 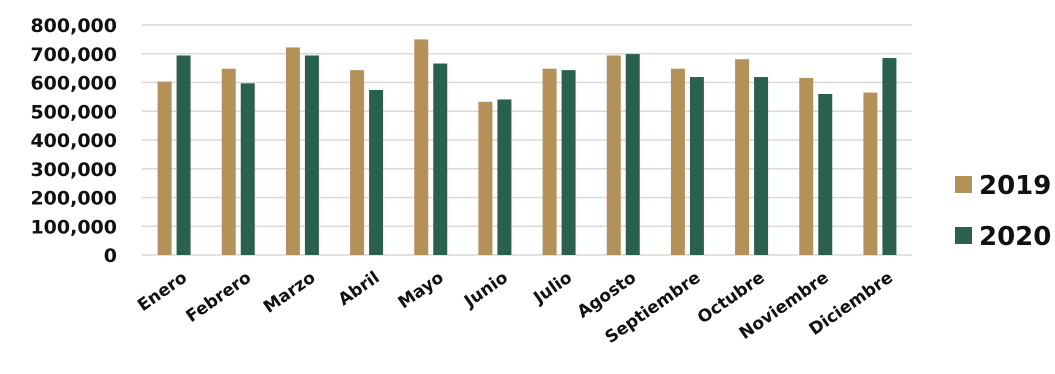 What do you see at coordinates (73, 170) in the screenshot?
I see `y-tick-label: 300,000` at bounding box center [73, 170].